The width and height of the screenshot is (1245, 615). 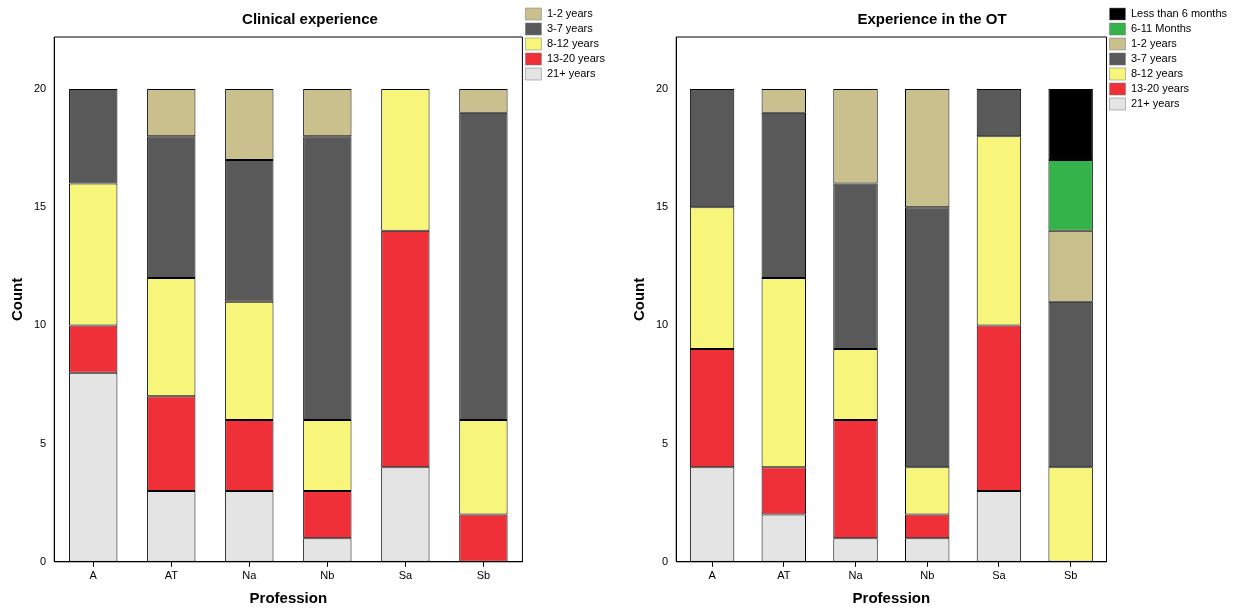 What do you see at coordinates (1179, 13) in the screenshot?
I see `legend-label: Less than 6 months` at bounding box center [1179, 13].